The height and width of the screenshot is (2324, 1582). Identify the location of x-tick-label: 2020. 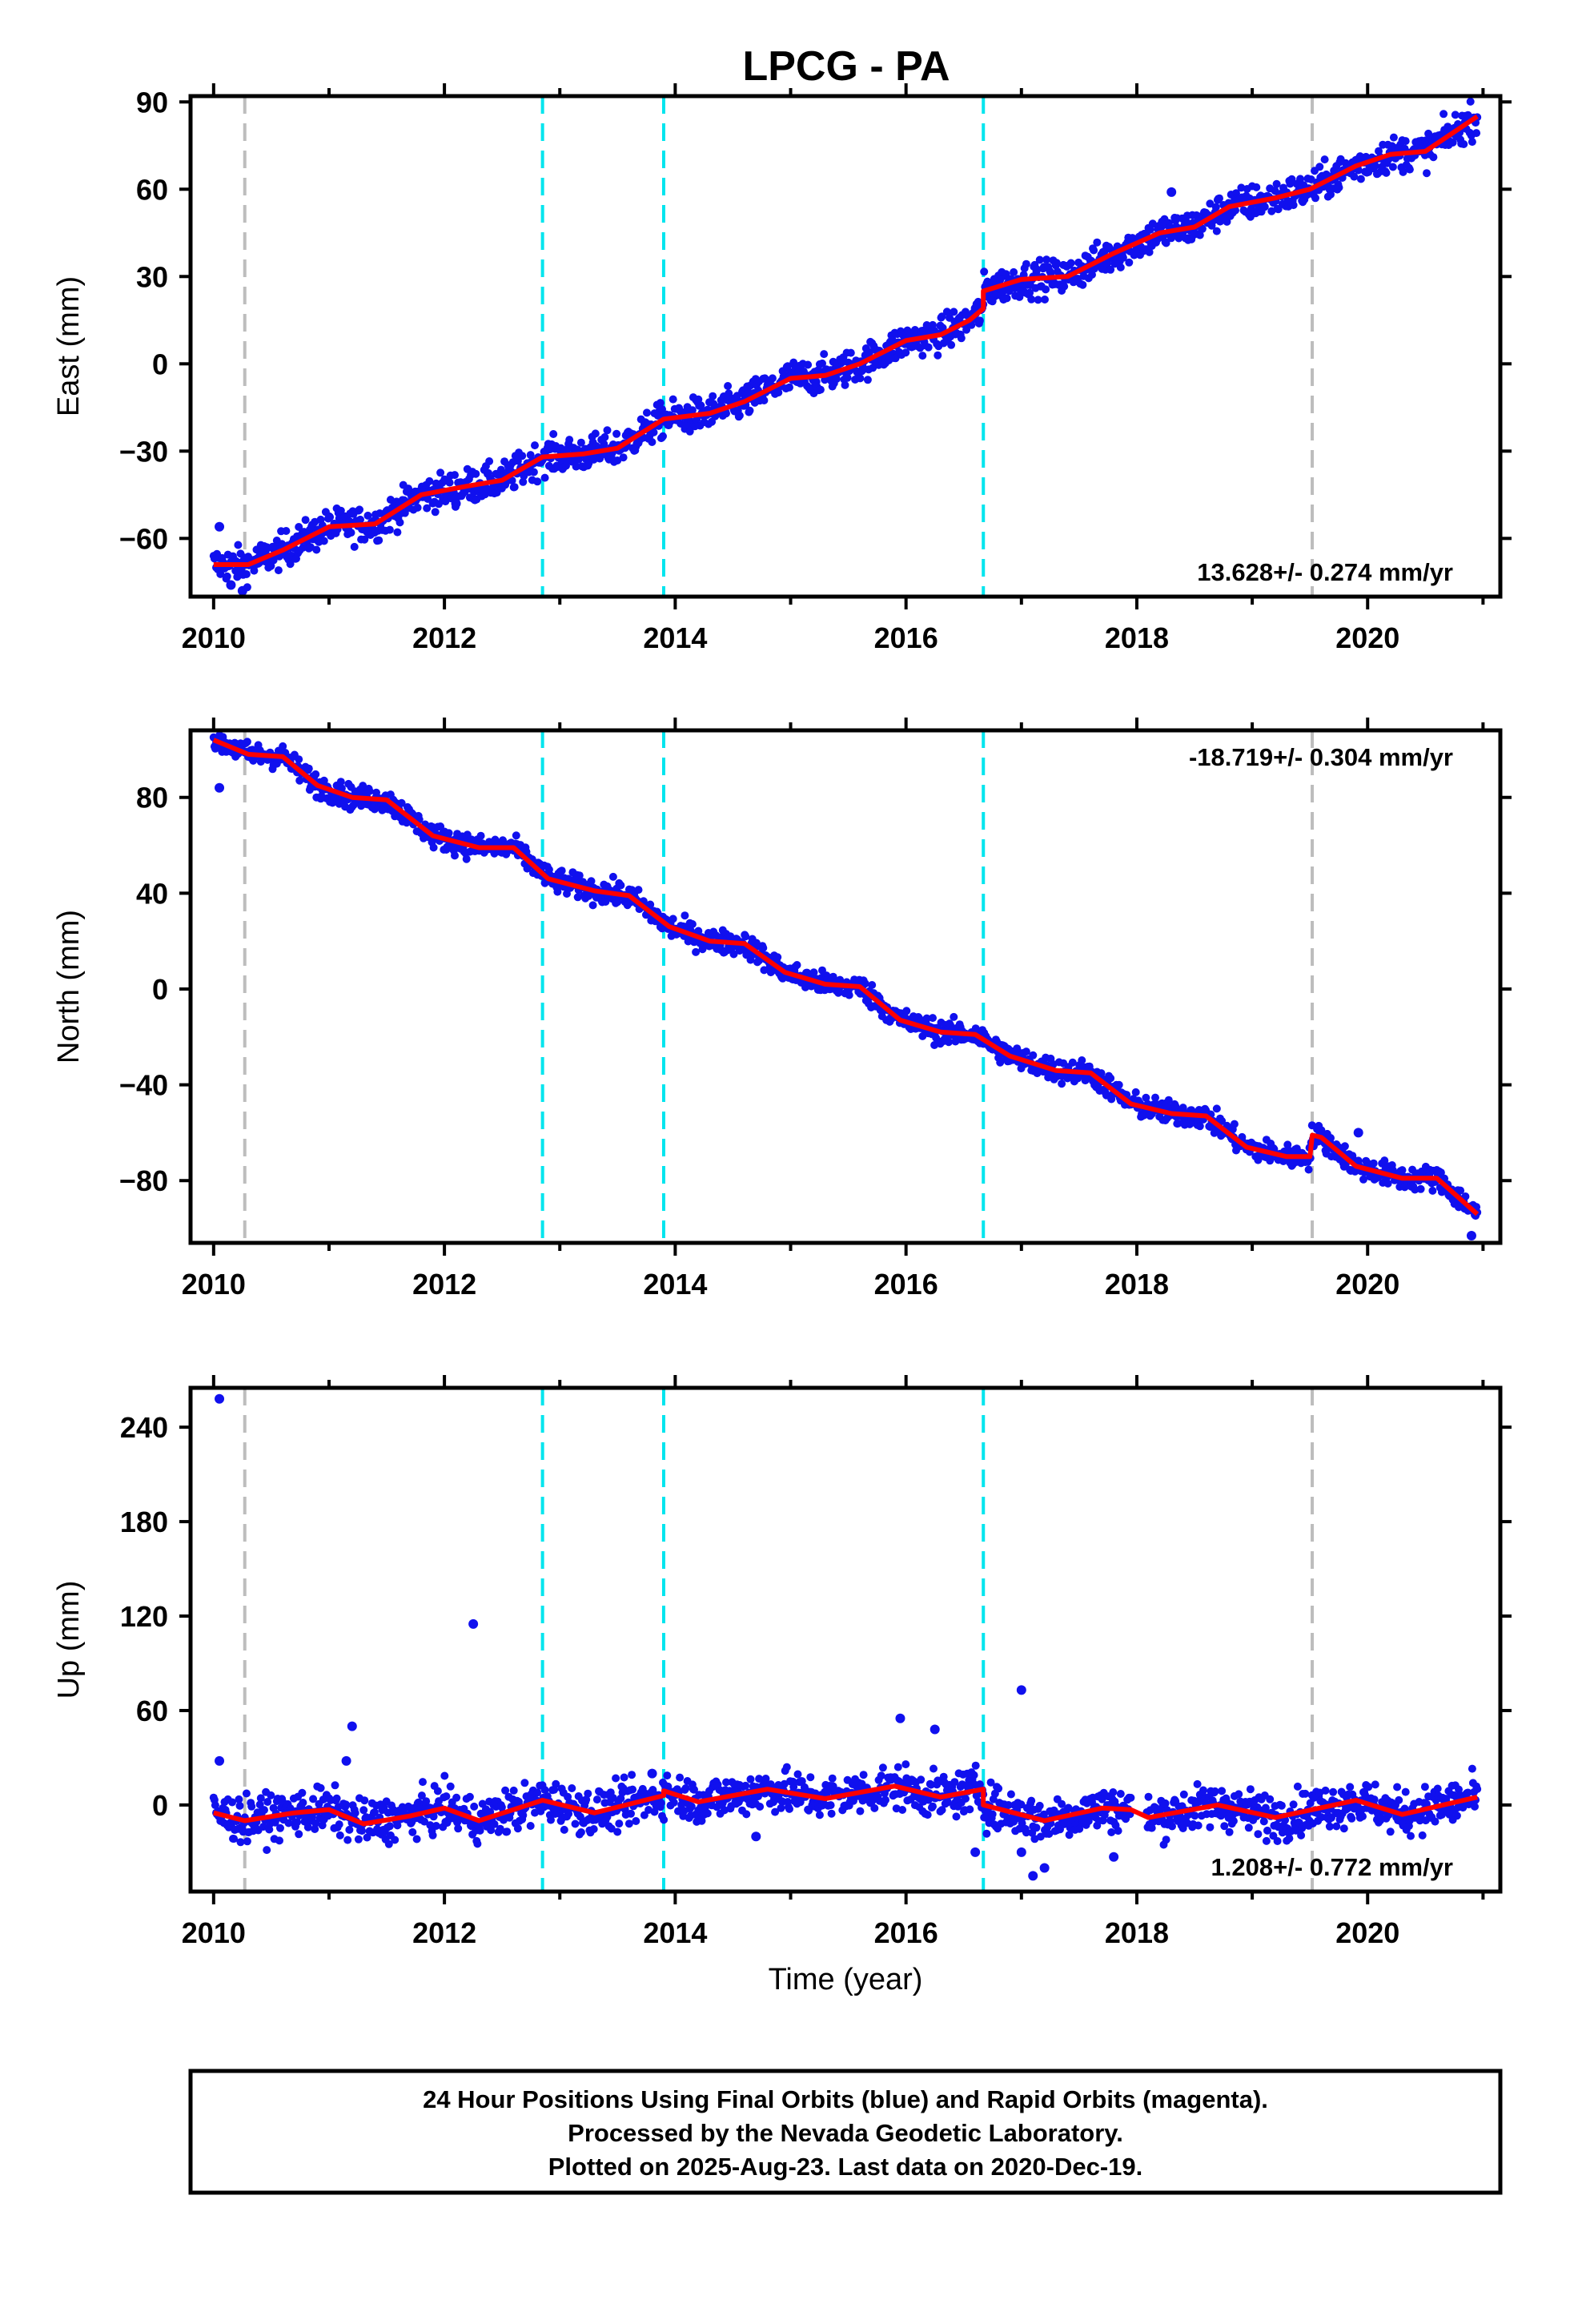
(1367, 637).